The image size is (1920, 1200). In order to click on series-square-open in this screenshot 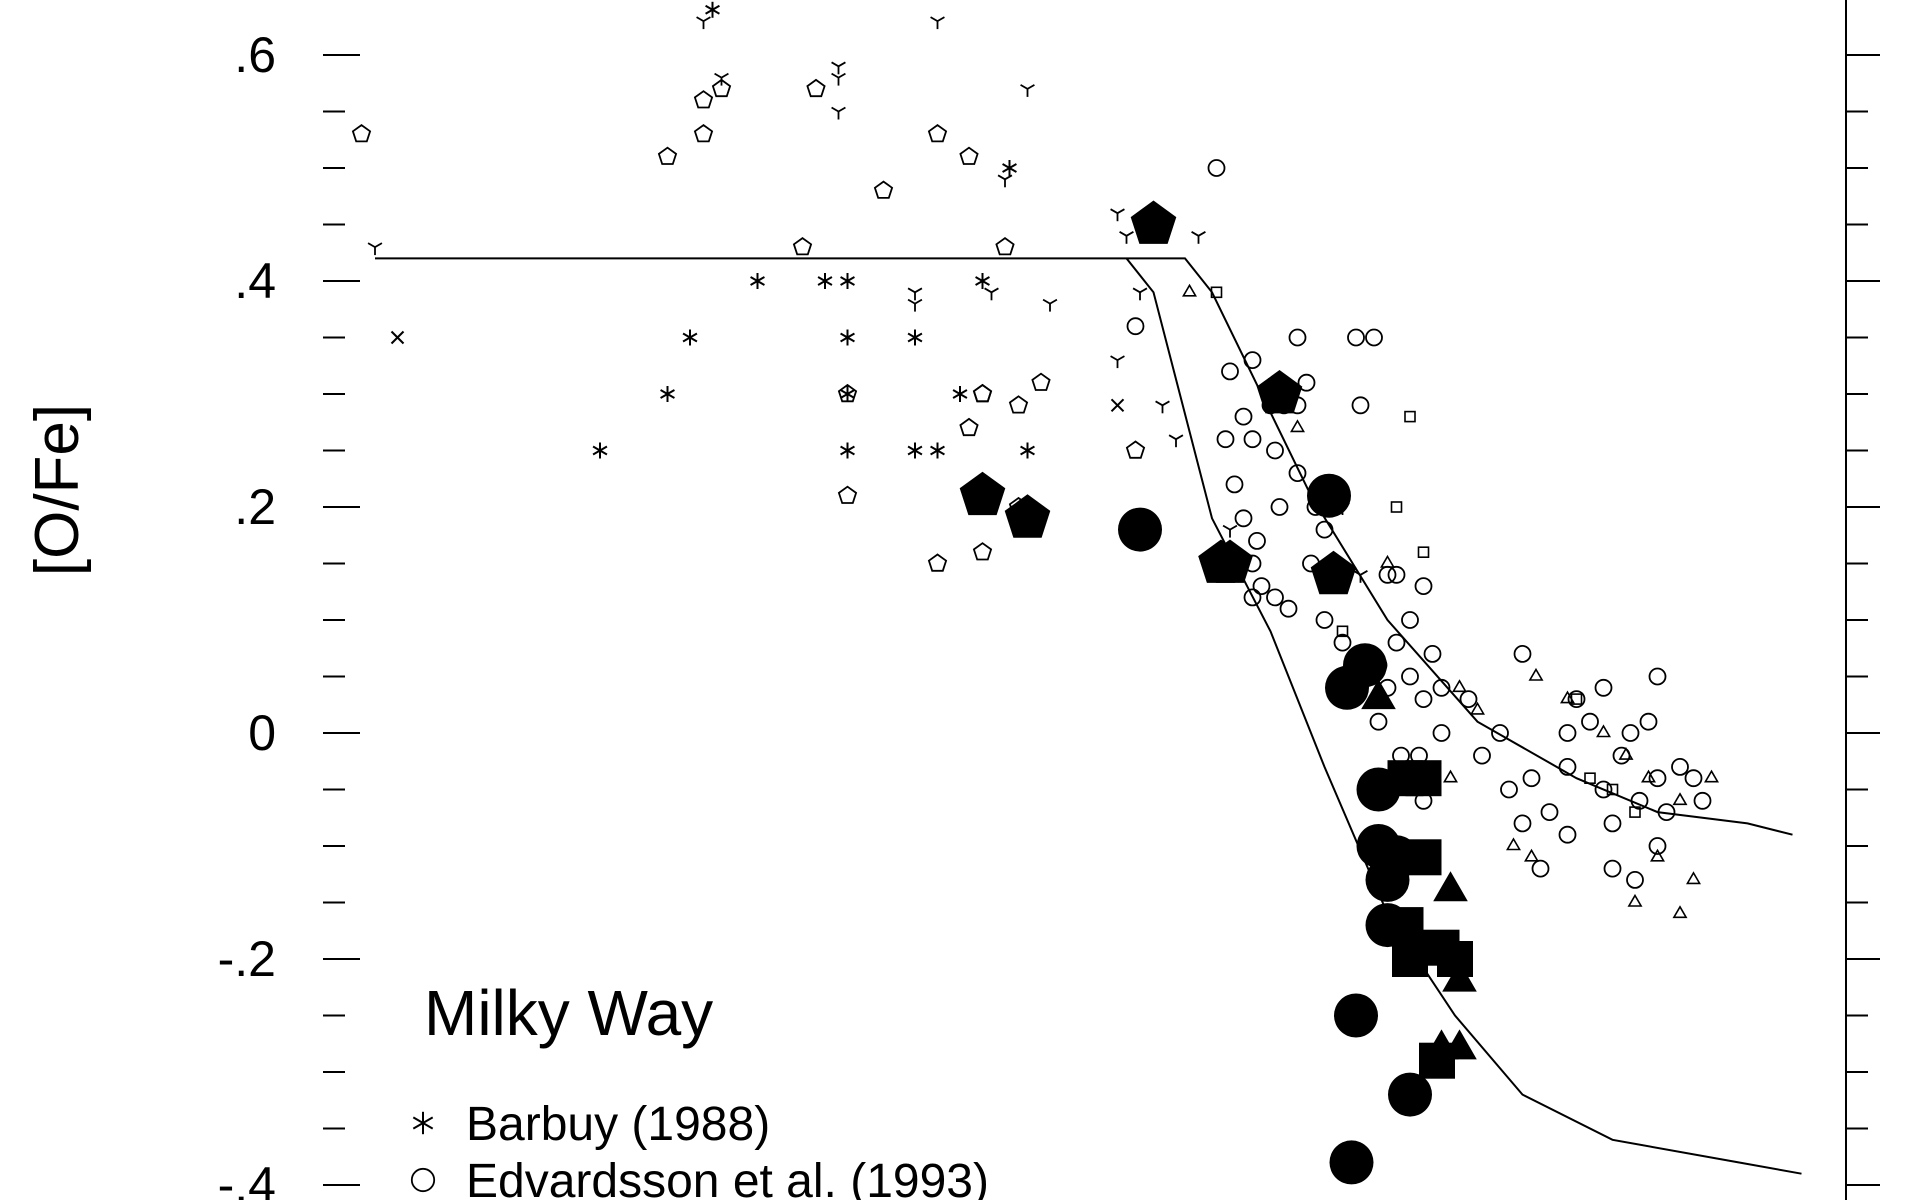, I will do `click(1425, 552)`.